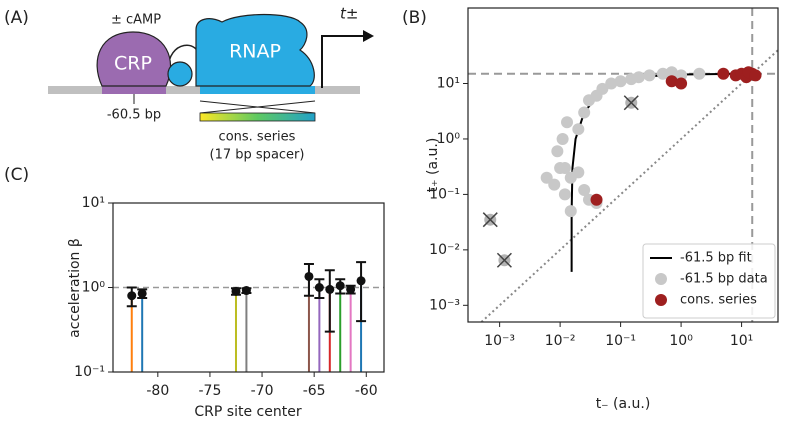 The image size is (799, 426). Describe the element at coordinates (343, 61) in the screenshot. I see `tss-arrow` at that location.